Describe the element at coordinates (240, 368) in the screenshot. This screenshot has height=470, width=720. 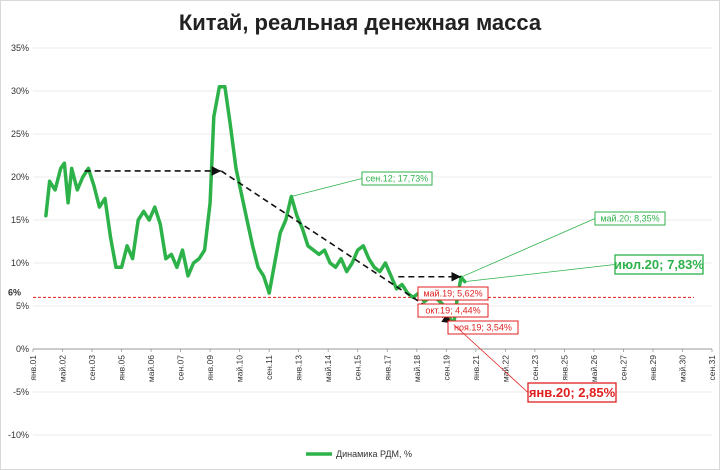
I see `x-tick-label: май.10` at that location.